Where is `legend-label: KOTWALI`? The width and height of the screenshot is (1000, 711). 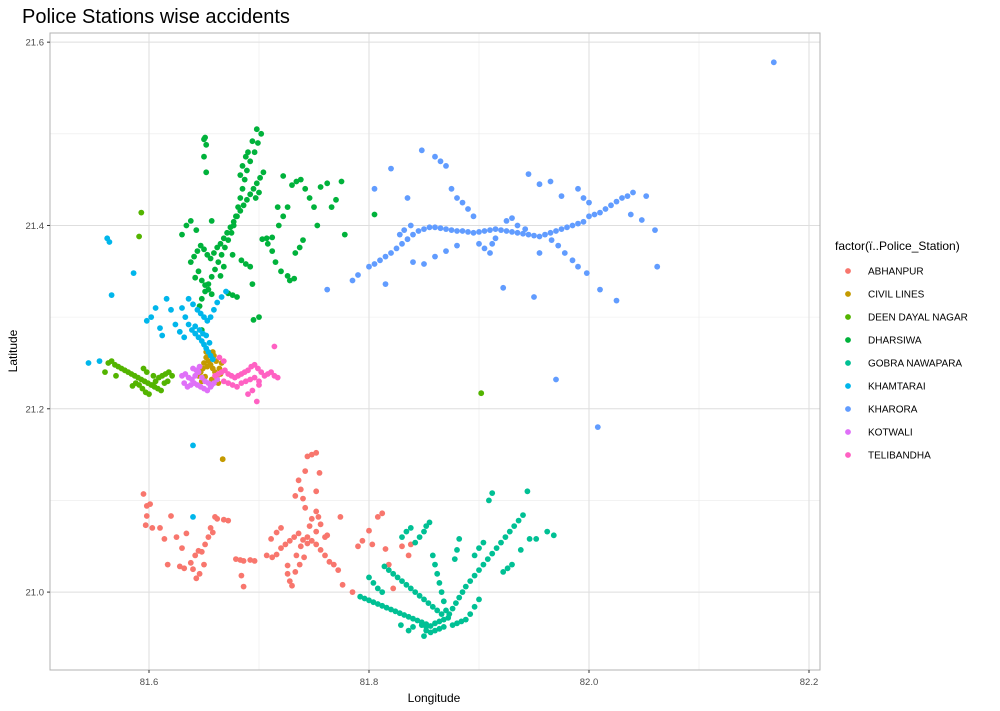
legend-label: KOTWALI is located at coordinates (890, 433).